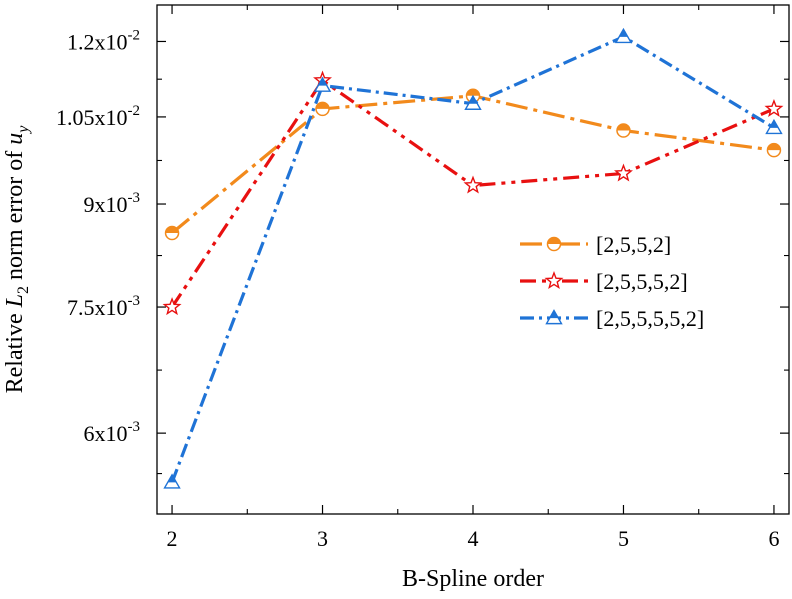 Image resolution: width=792 pixels, height=599 pixels. Describe the element at coordinates (322, 538) in the screenshot. I see `x-tick-label: 3` at that location.